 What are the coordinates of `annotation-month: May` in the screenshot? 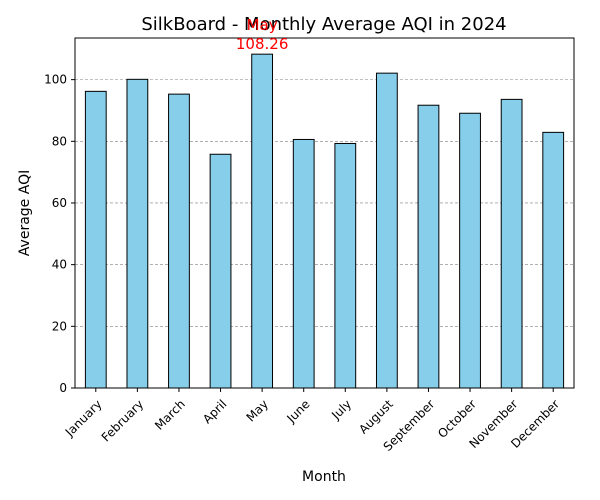 It's located at (262, 25).